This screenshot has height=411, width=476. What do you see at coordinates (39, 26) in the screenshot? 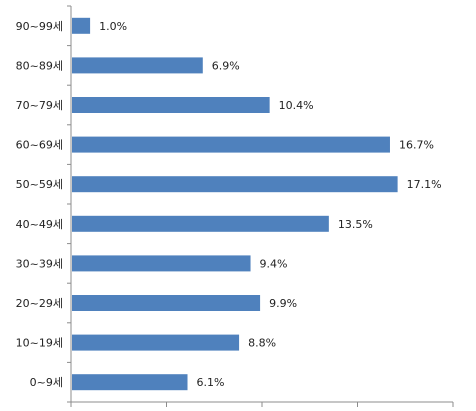
I see `category-label: 90~99세` at bounding box center [39, 26].